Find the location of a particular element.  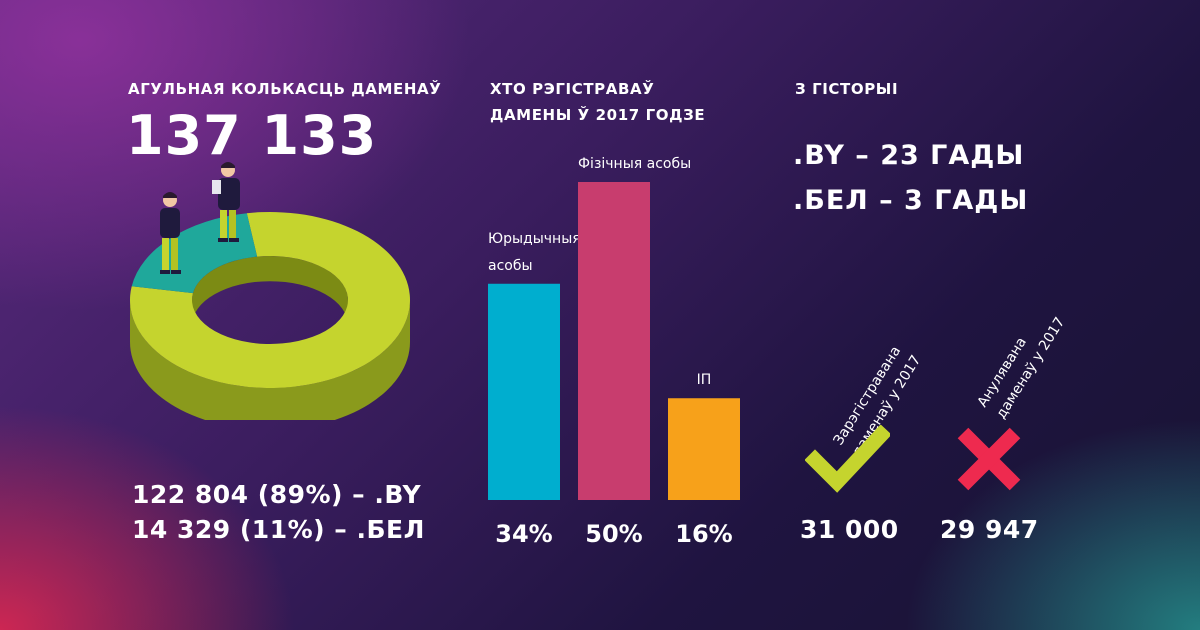

bar-value-1: 34% is located at coordinates (523, 534).